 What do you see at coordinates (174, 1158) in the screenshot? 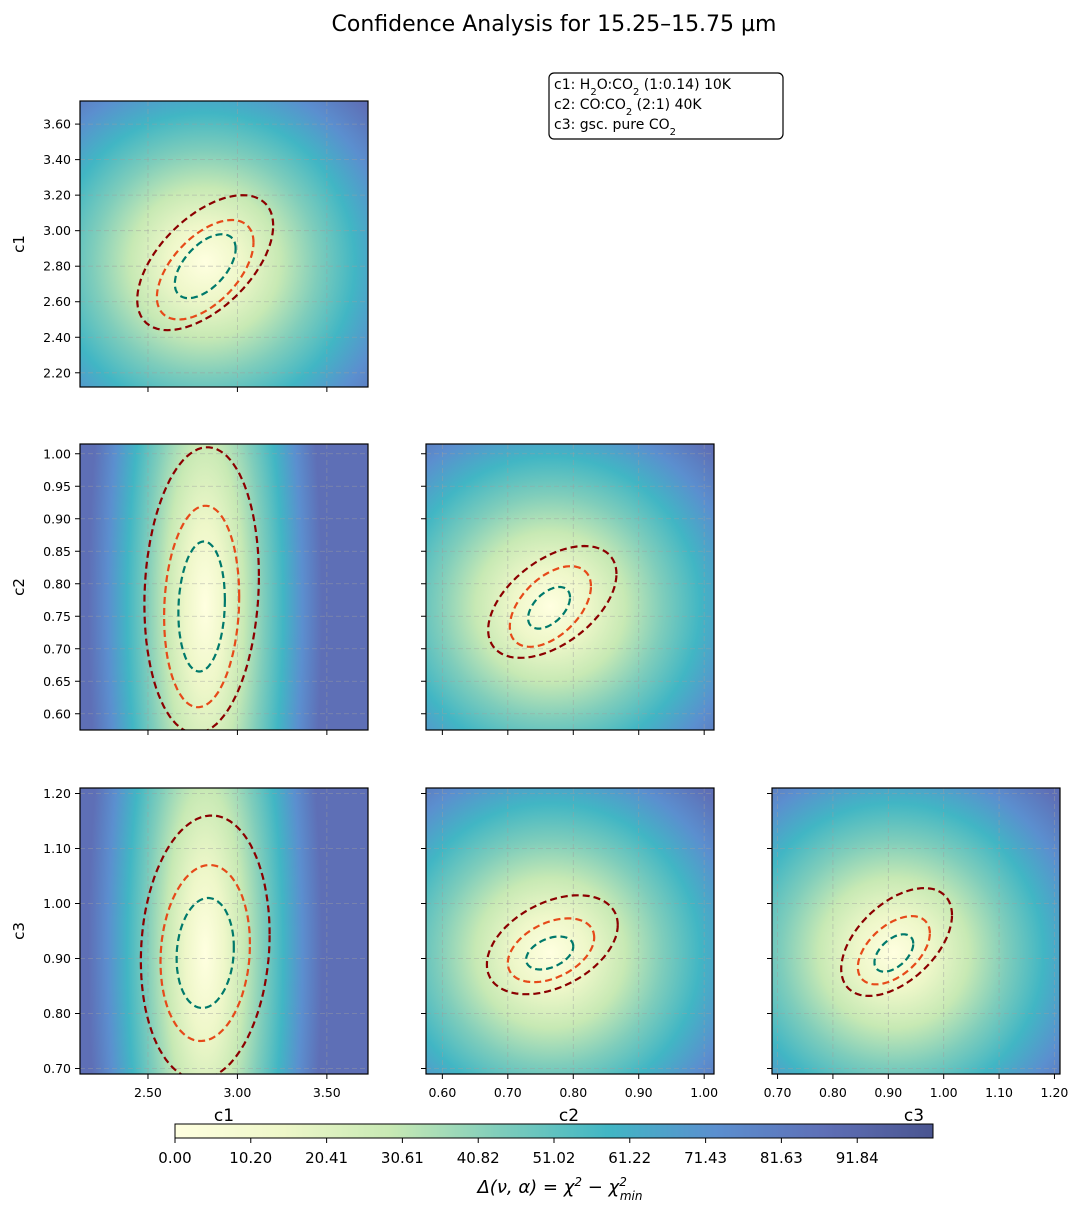
I see `colorbar-tick-label: 0.00` at bounding box center [174, 1158].